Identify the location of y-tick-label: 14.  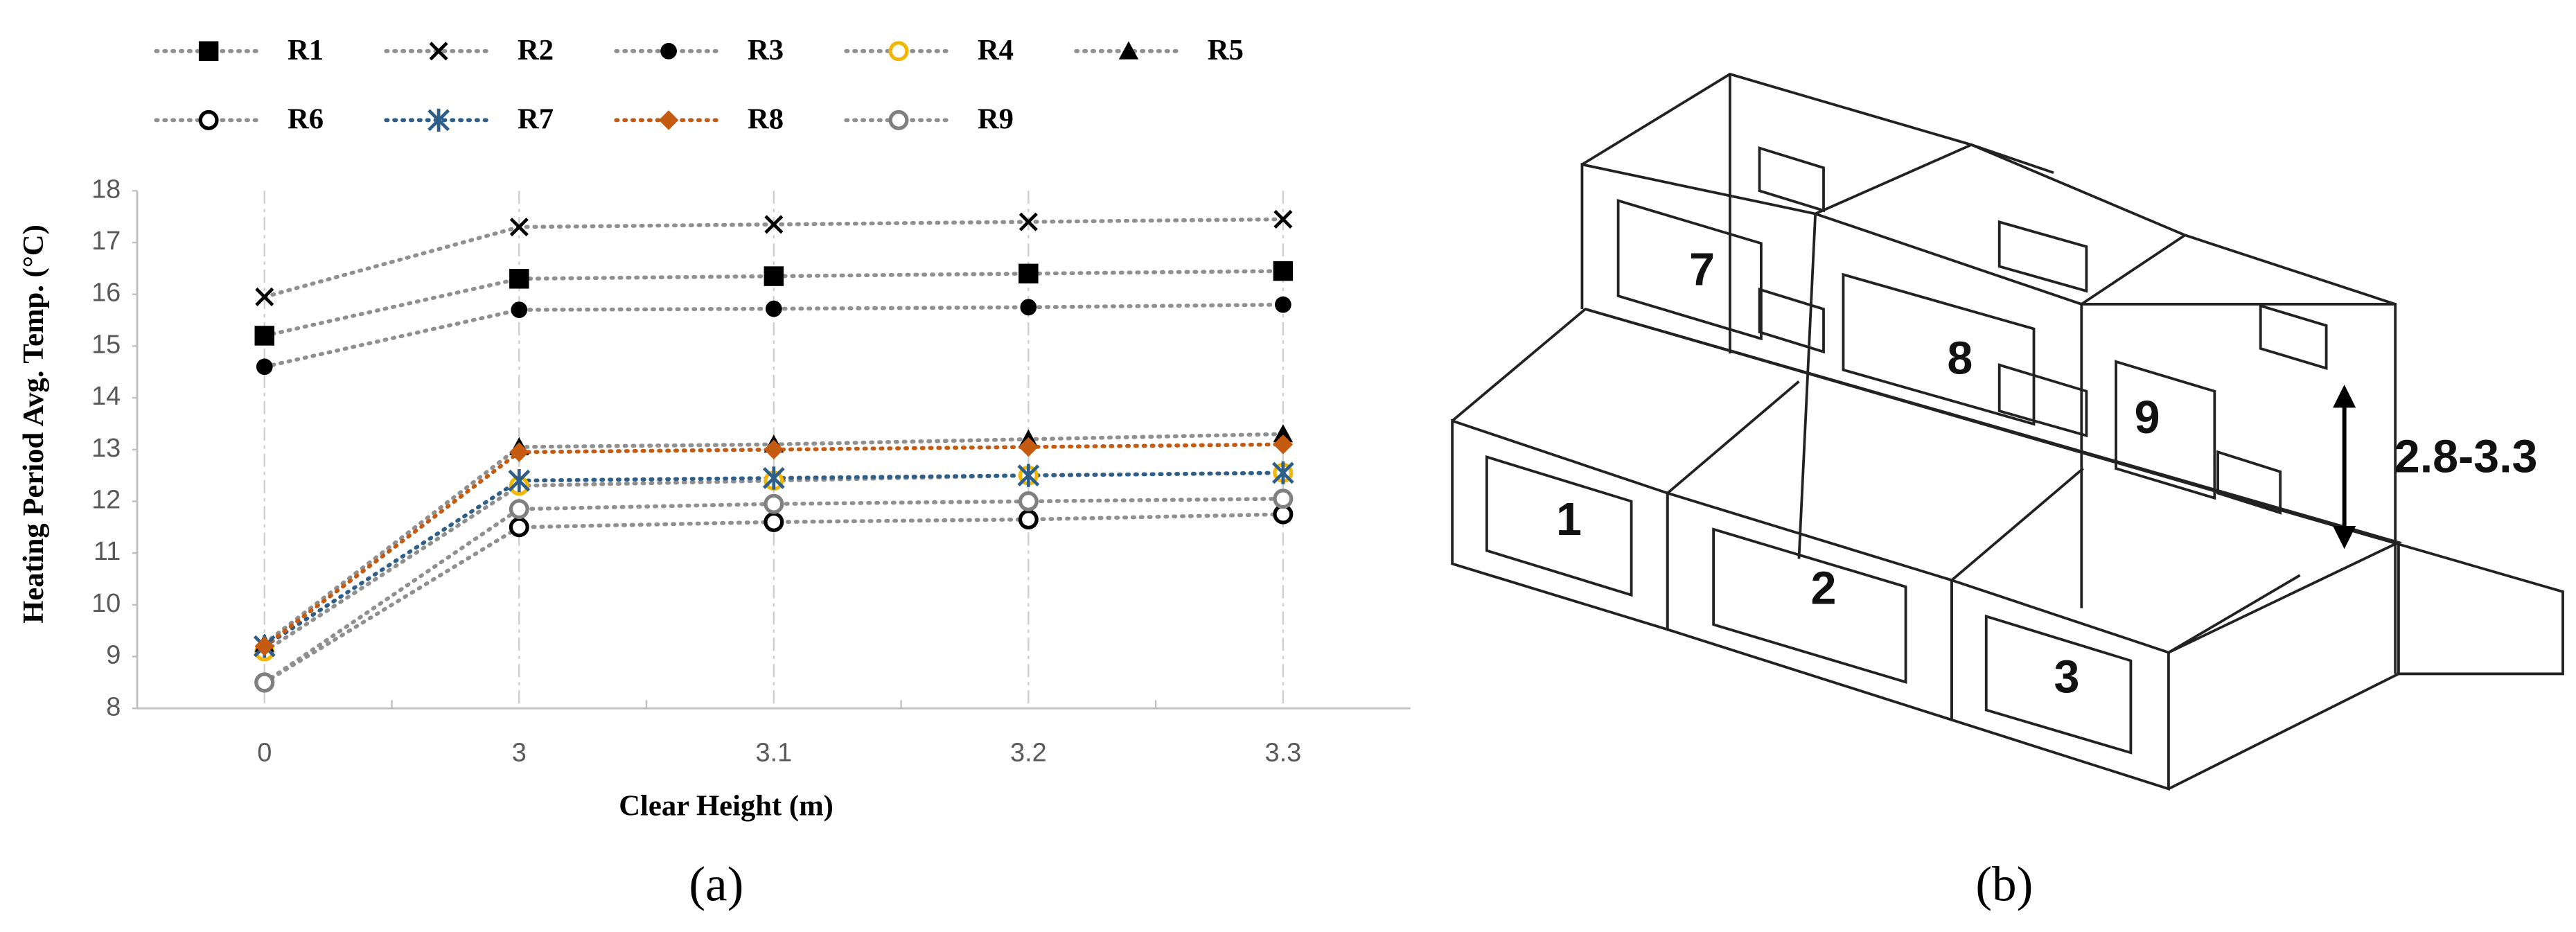
(106, 396).